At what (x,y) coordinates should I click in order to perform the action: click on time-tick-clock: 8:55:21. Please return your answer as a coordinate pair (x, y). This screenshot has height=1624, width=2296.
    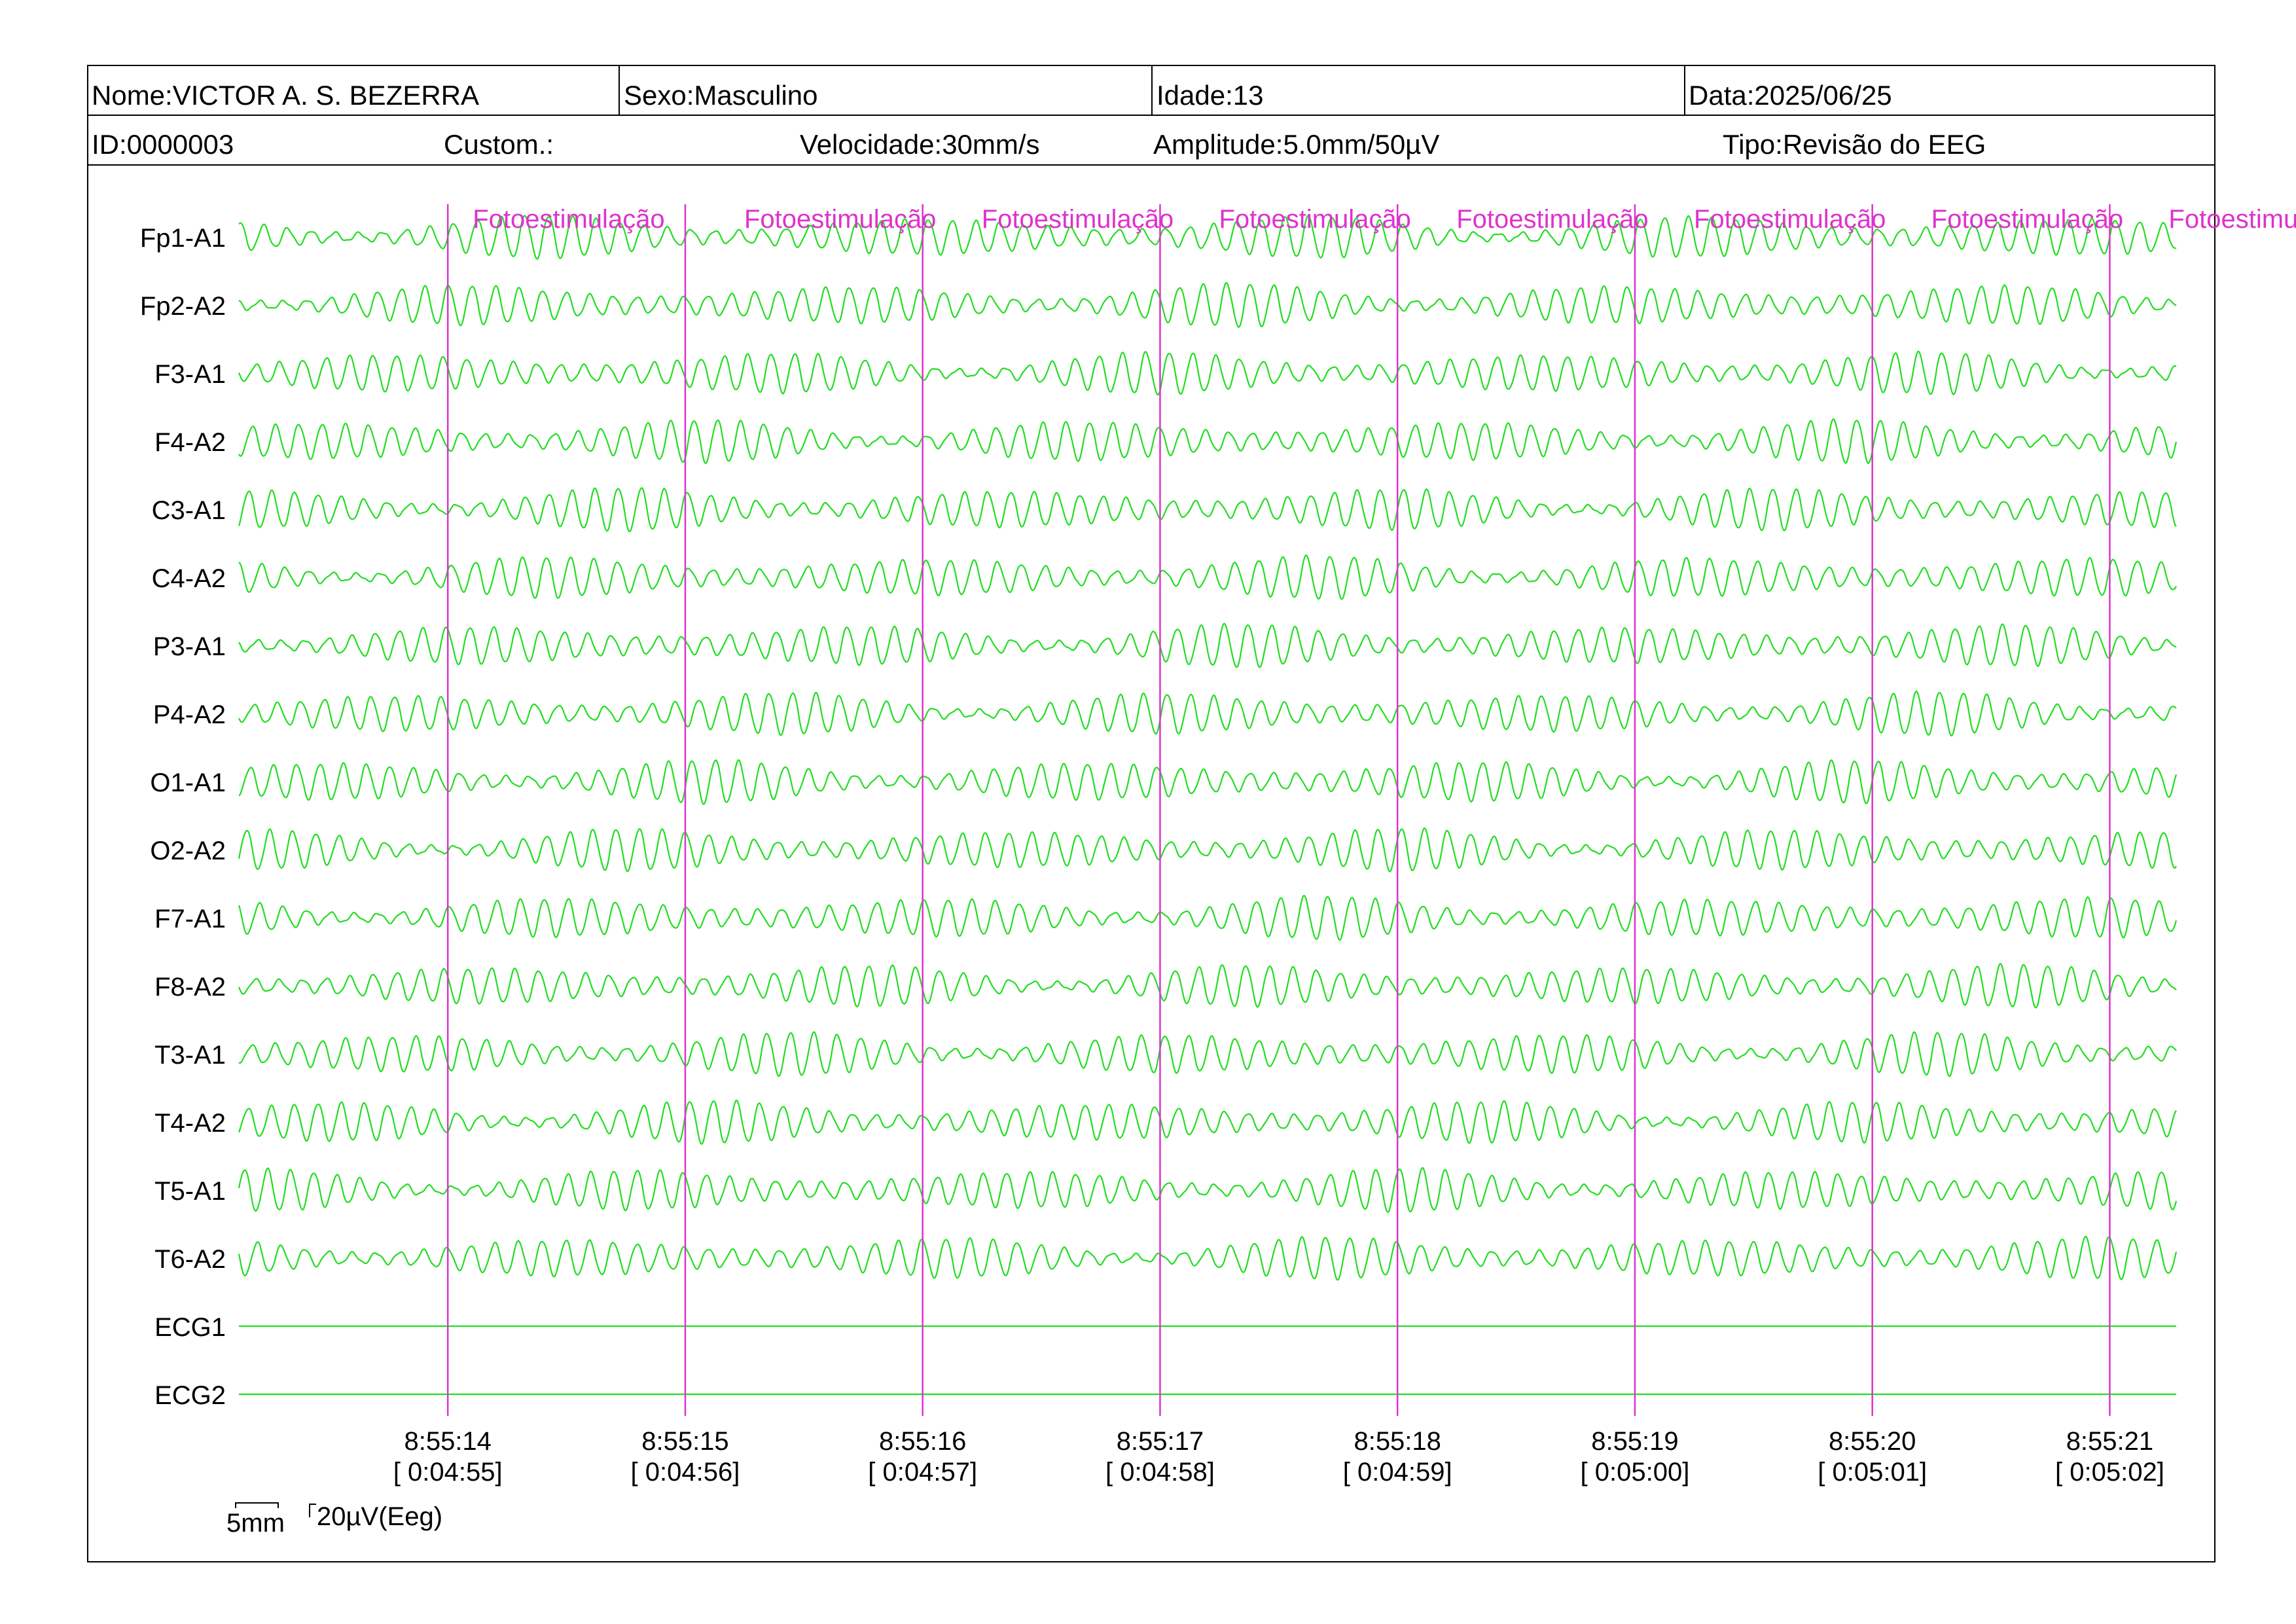
    Looking at the image, I should click on (2109, 1441).